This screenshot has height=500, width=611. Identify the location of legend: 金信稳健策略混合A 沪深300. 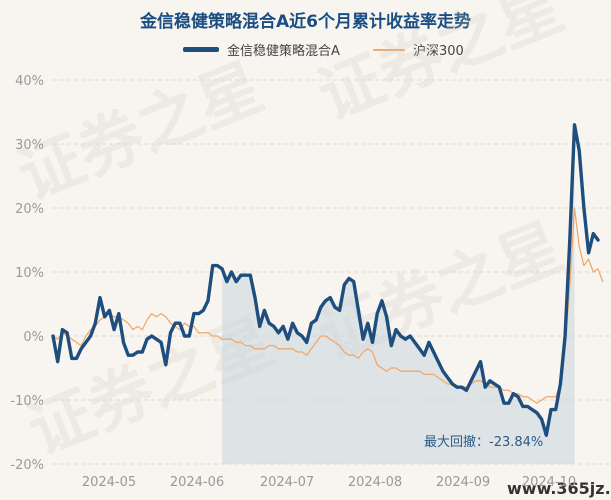
(305, 51).